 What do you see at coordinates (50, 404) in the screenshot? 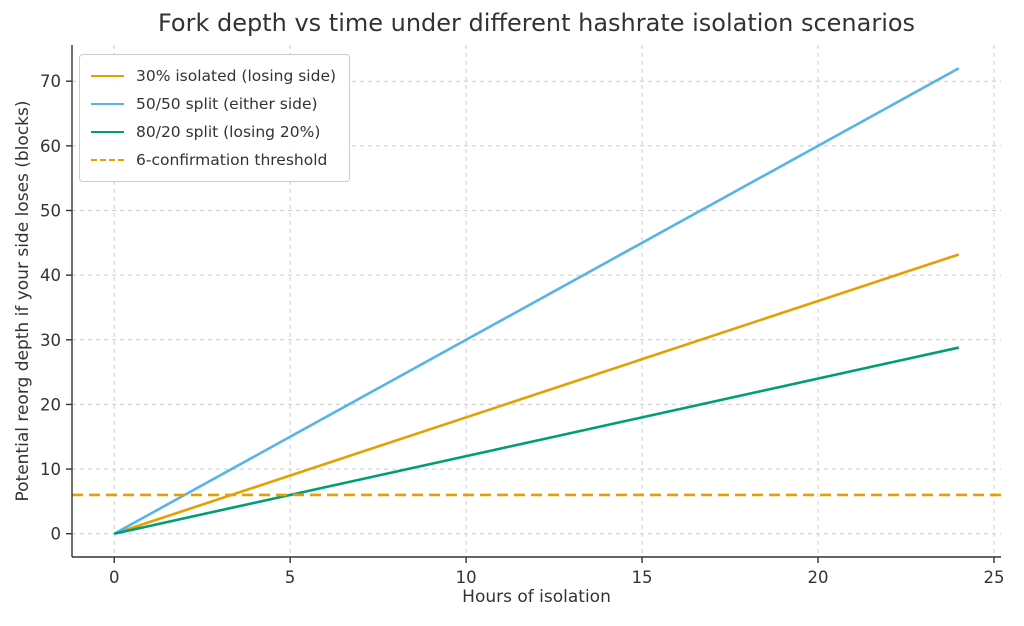
I see `y-tick-label: 20` at bounding box center [50, 404].